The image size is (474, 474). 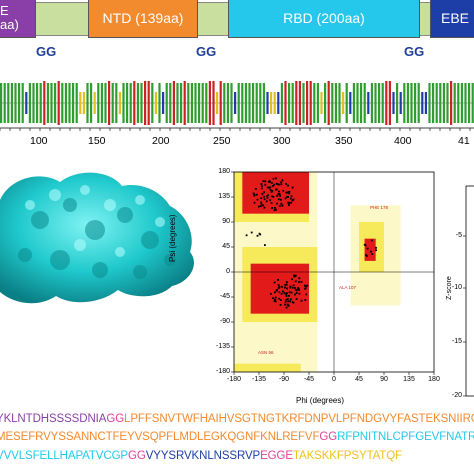 I want to click on sequence-segment: YKLNTDHSSSSDNIA, so click(x=53, y=419).